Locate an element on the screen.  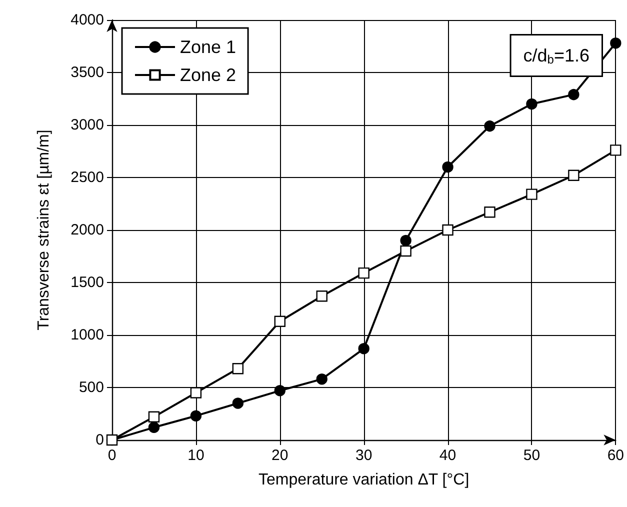
x-tick-label: 60 is located at coordinates (615, 455).